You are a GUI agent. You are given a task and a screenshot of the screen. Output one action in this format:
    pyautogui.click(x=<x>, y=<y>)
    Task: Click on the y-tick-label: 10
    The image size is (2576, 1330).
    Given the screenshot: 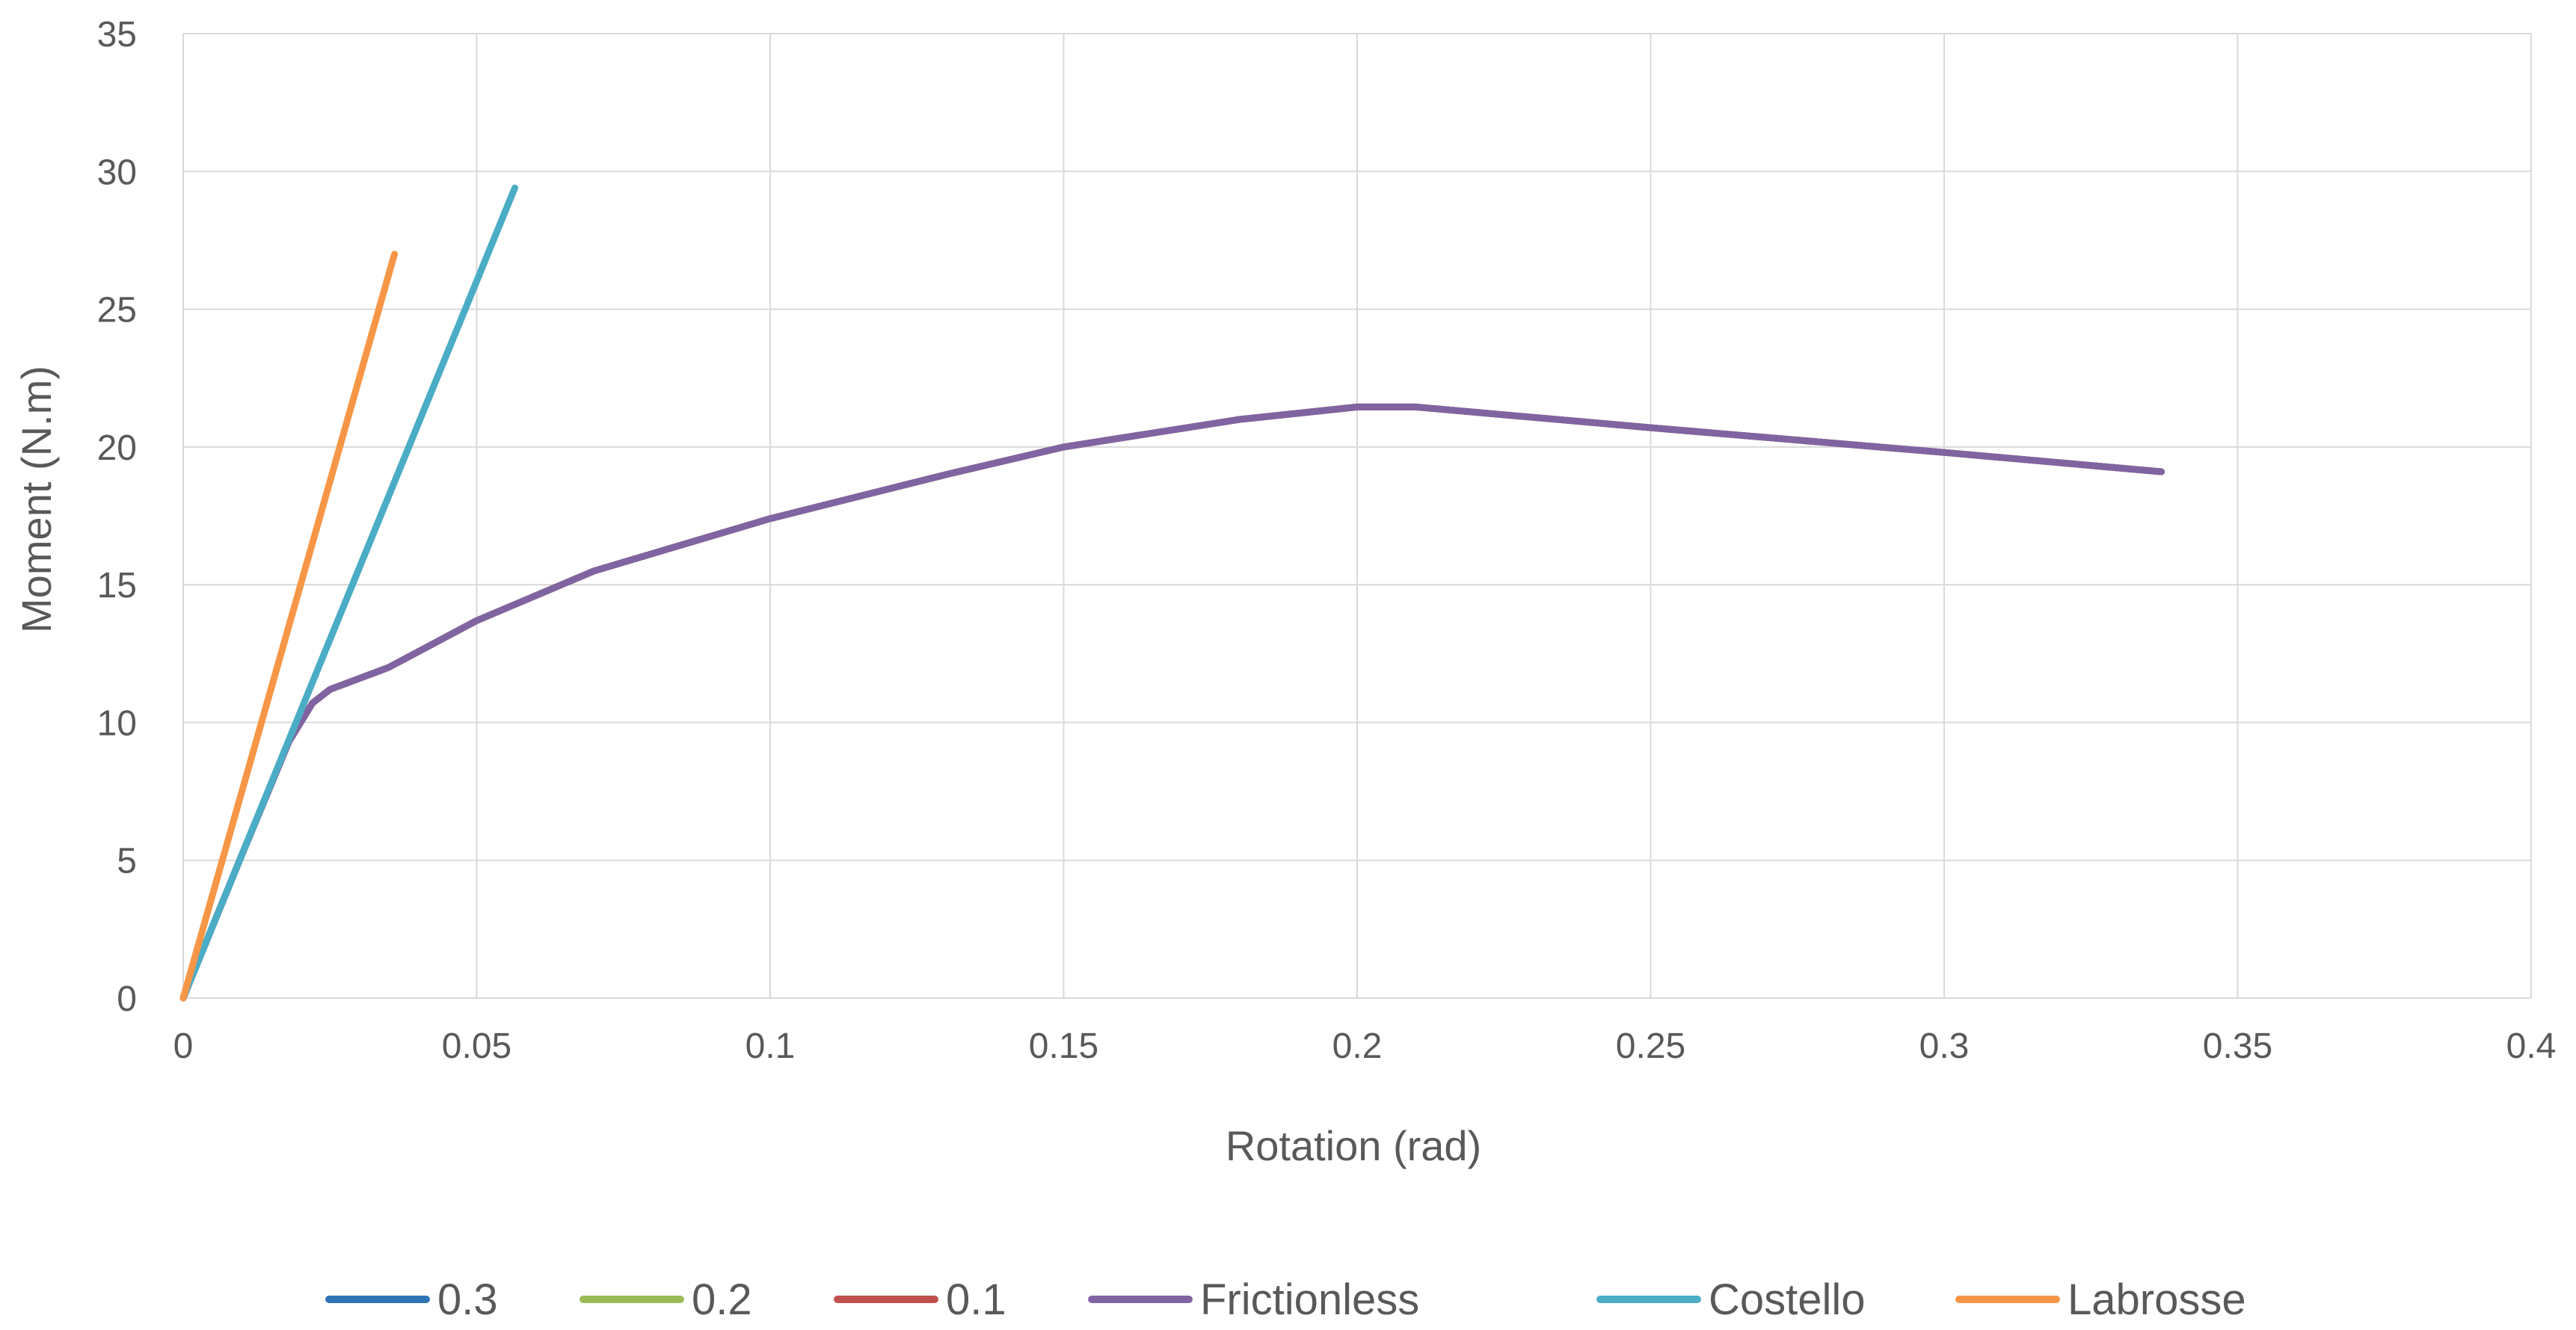 What is the action you would take?
    pyautogui.click(x=117, y=724)
    